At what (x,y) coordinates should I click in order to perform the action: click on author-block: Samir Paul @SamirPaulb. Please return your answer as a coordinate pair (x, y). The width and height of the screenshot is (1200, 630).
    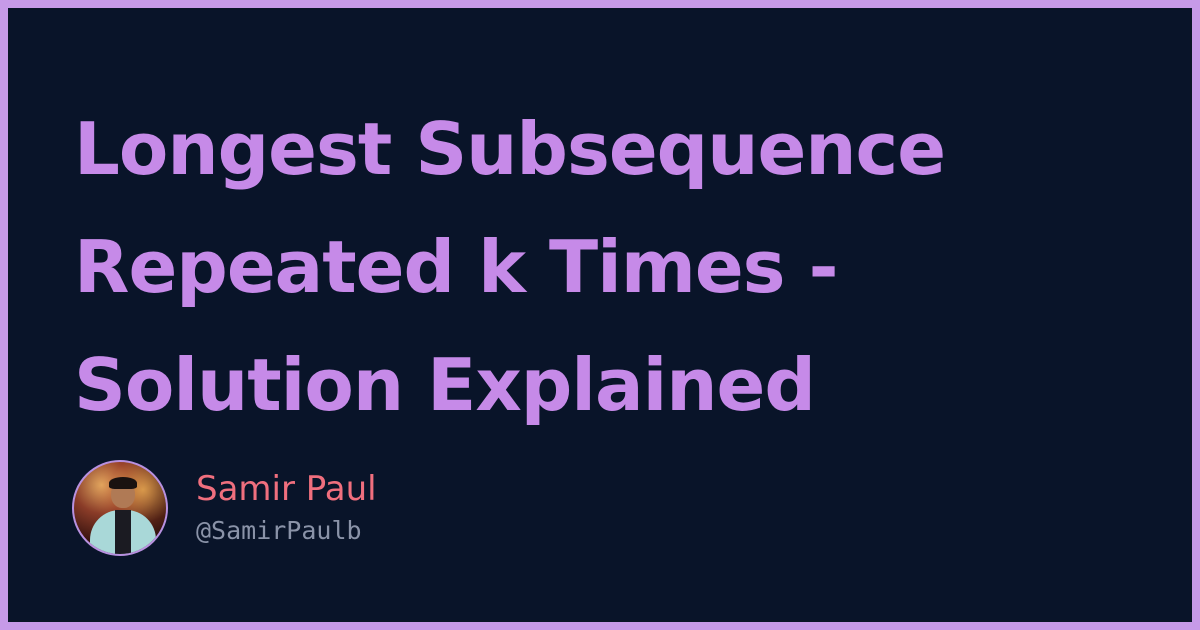
    Looking at the image, I should click on (224, 508).